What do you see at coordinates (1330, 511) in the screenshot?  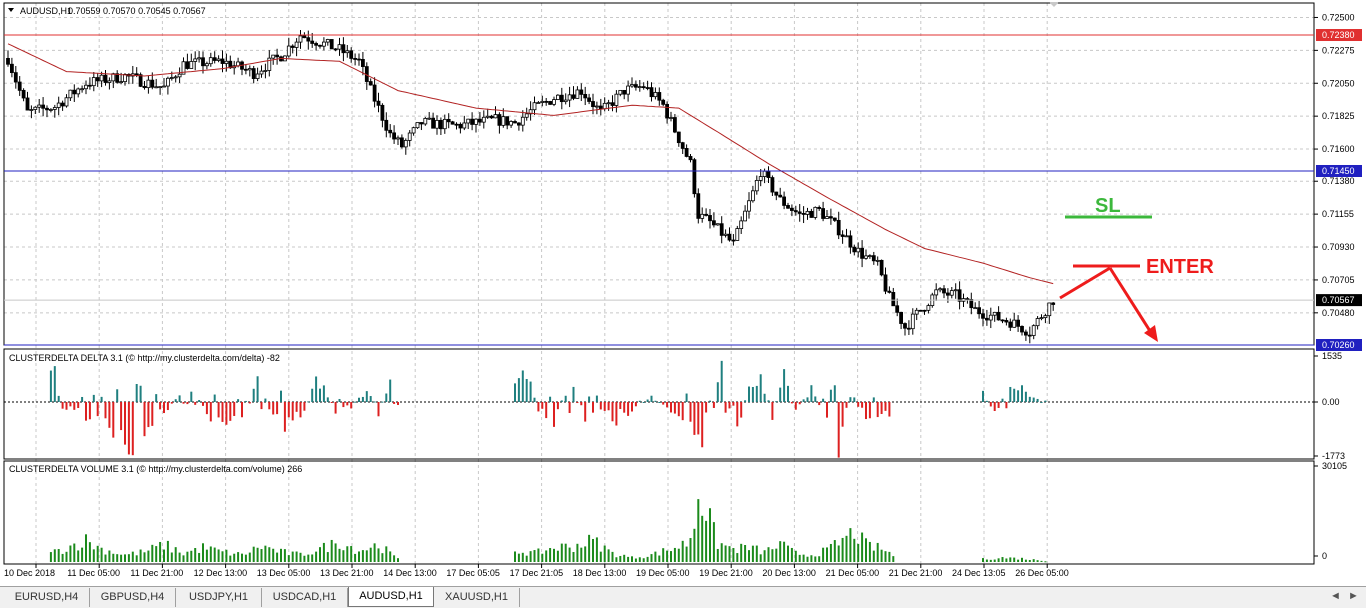 I see `volume-axis: 30105 0` at bounding box center [1330, 511].